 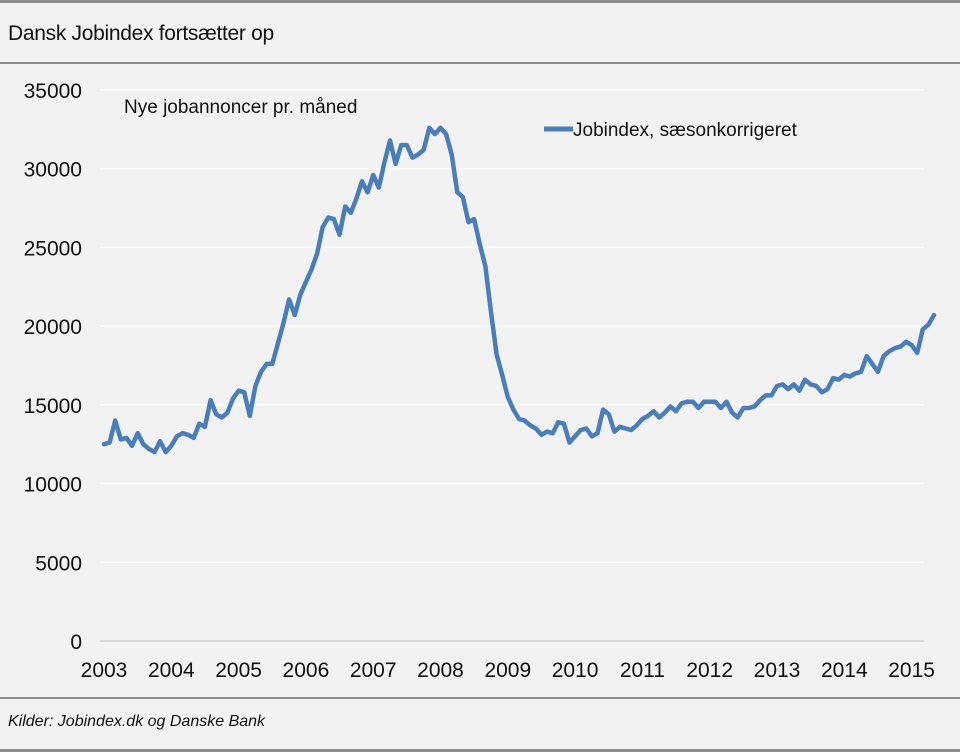 I want to click on y-tick-label: 10000, so click(x=53, y=485).